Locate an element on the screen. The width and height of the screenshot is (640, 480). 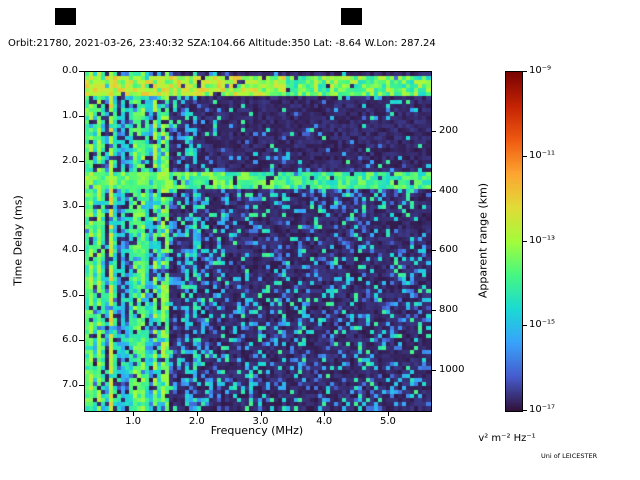
colorbar-tick-label: 10⁻¹⁷ is located at coordinates (542, 409).